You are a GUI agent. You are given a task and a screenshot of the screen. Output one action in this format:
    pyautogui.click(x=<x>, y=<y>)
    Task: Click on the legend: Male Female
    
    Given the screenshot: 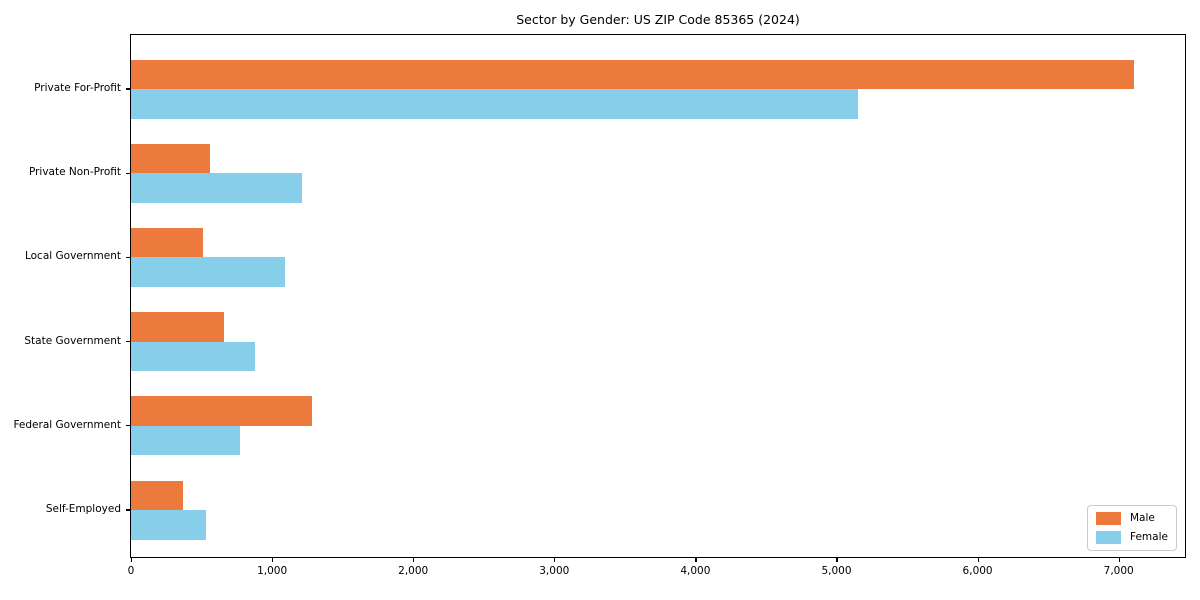 What is the action you would take?
    pyautogui.click(x=1132, y=528)
    